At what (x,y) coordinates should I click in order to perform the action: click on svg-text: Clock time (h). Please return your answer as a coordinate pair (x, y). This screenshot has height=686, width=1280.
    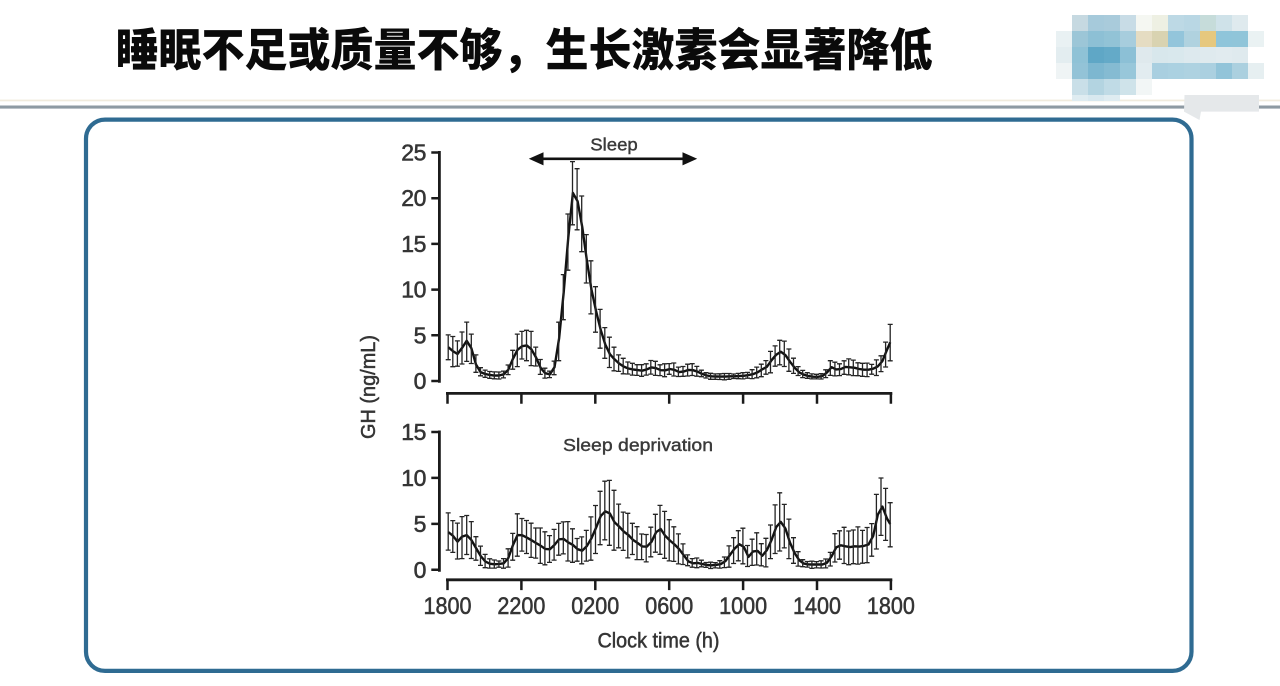
    Looking at the image, I should click on (659, 641).